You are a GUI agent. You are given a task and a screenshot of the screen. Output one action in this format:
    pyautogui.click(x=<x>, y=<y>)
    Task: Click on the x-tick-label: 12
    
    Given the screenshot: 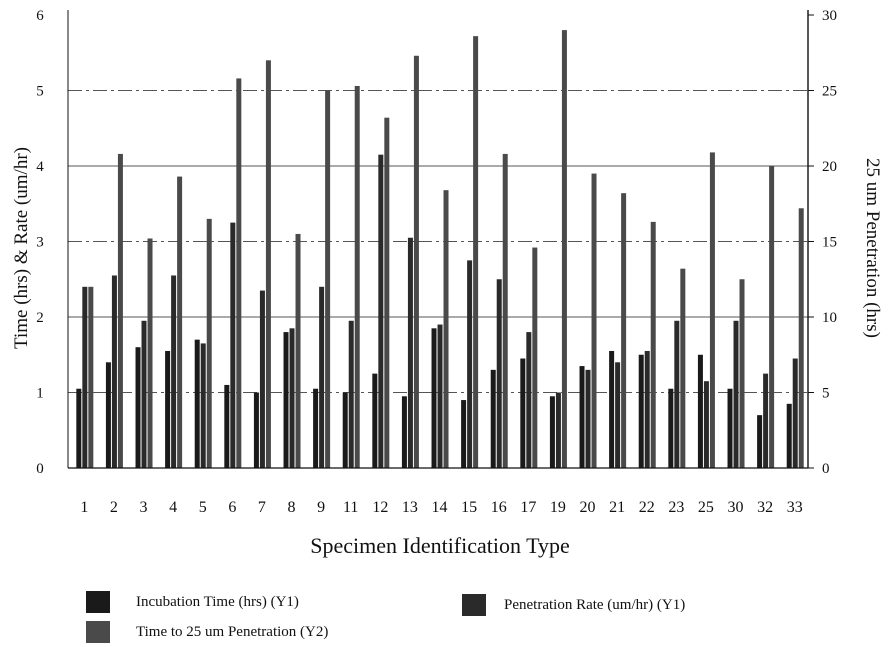 What is the action you would take?
    pyautogui.click(x=380, y=507)
    